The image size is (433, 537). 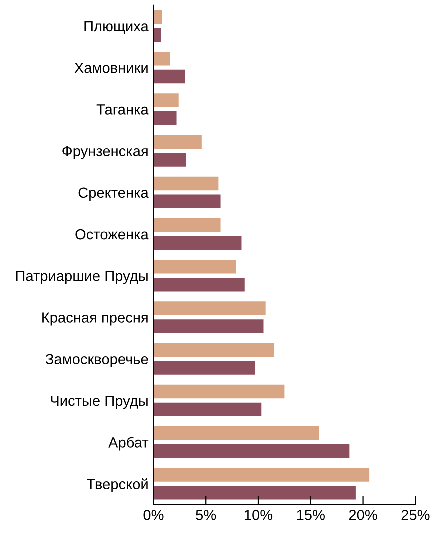 What do you see at coordinates (259, 515) in the screenshot?
I see `x-tick-label: 10%` at bounding box center [259, 515].